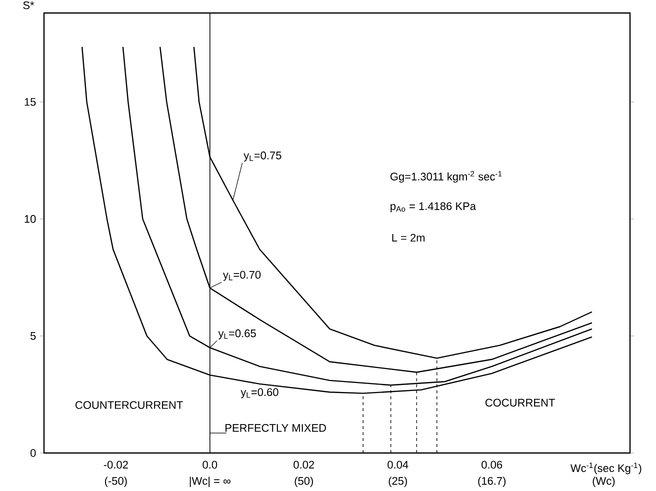 The width and height of the screenshot is (656, 491). I want to click on annotation: L = 2m, so click(408, 238).